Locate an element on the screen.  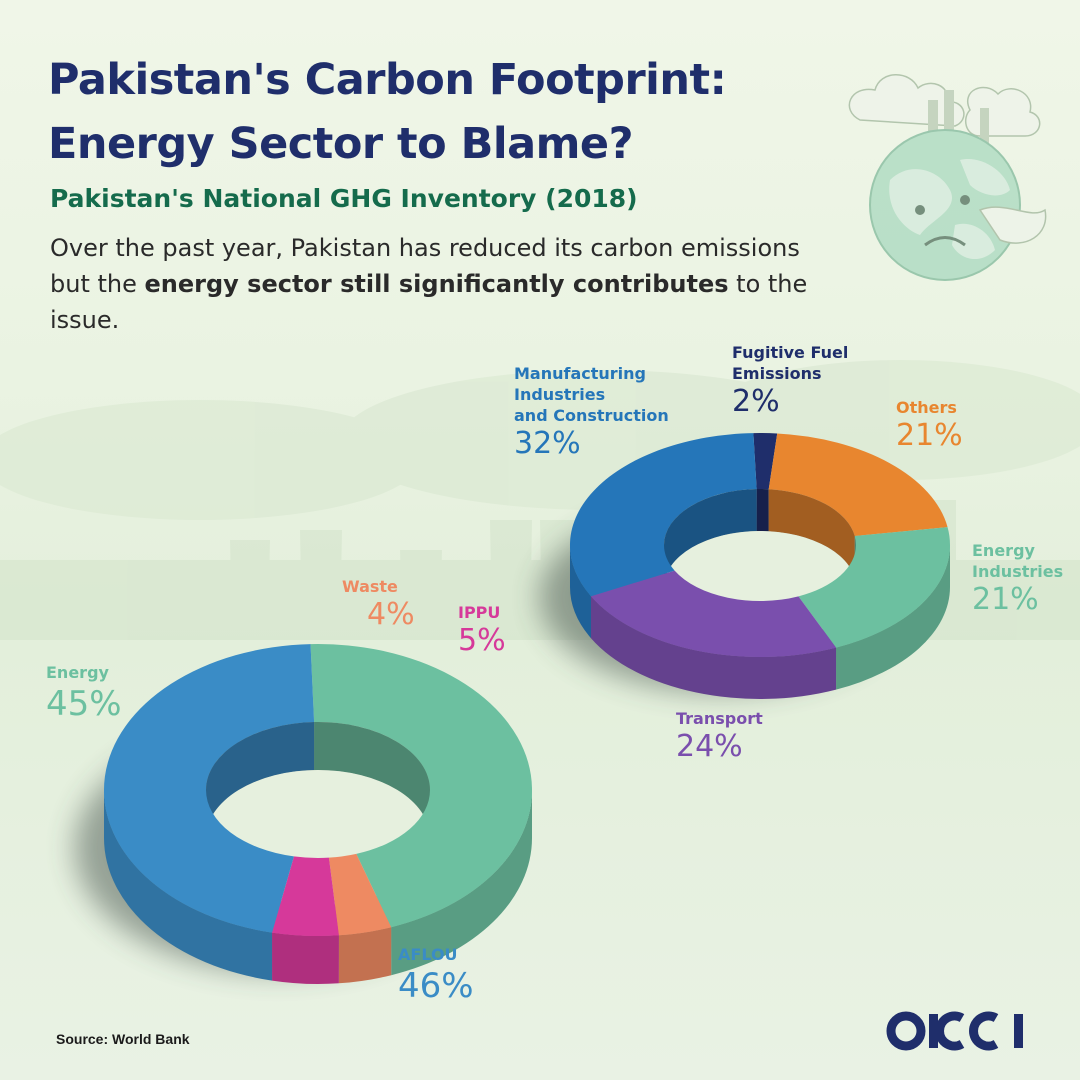
label-others-name: Others is located at coordinates (926, 407).